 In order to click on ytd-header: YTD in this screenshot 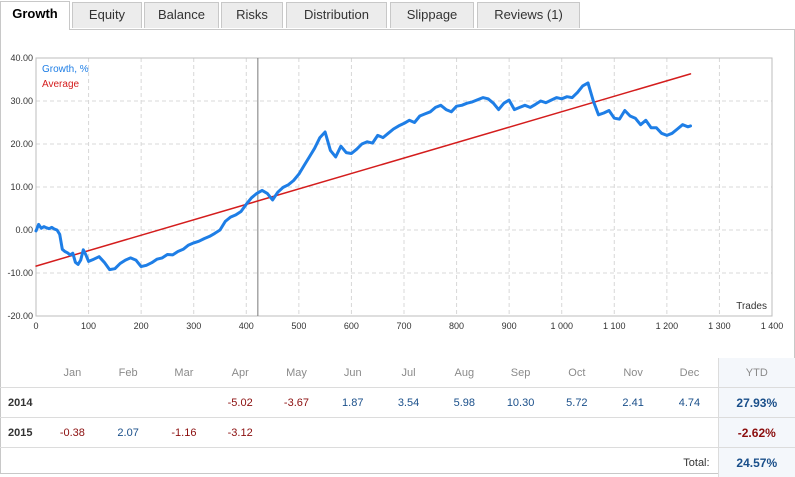, I will do `click(756, 373)`.